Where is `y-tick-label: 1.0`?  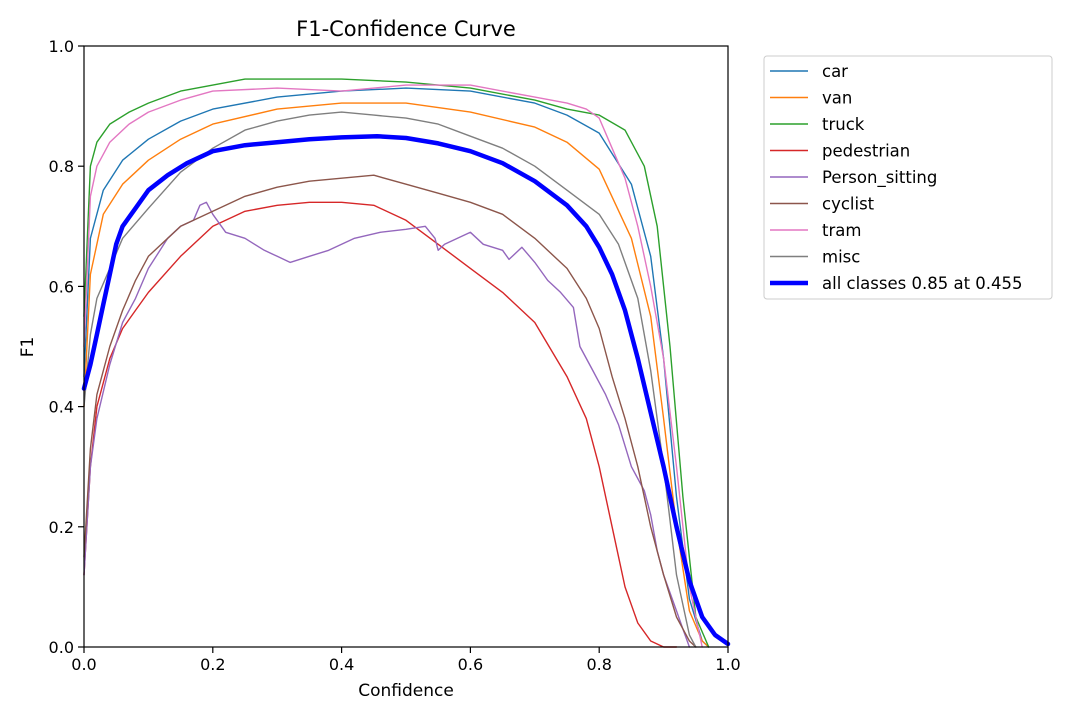
y-tick-label: 1.0 is located at coordinates (61, 46).